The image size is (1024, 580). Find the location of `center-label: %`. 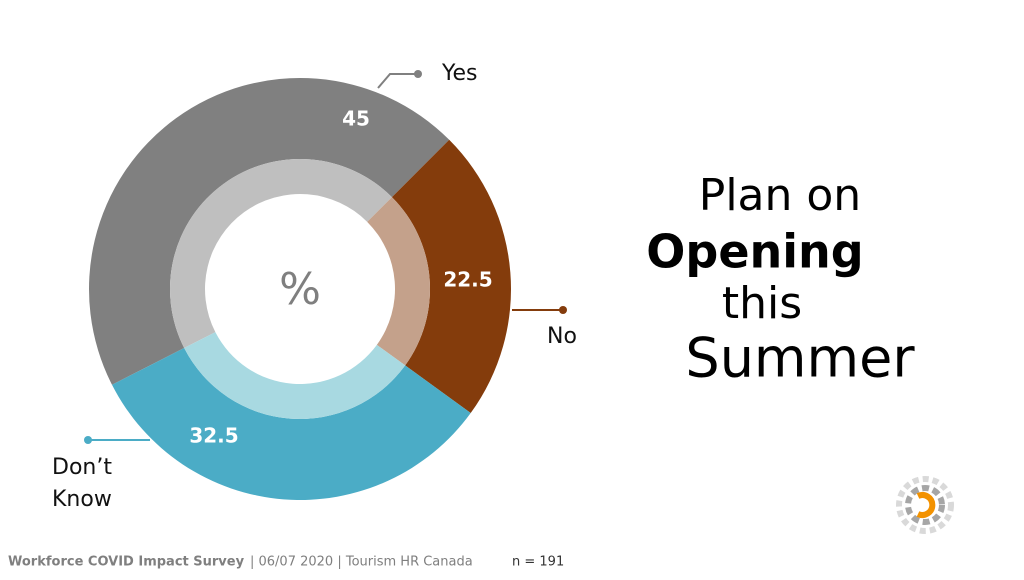

center-label: % is located at coordinates (300, 289).